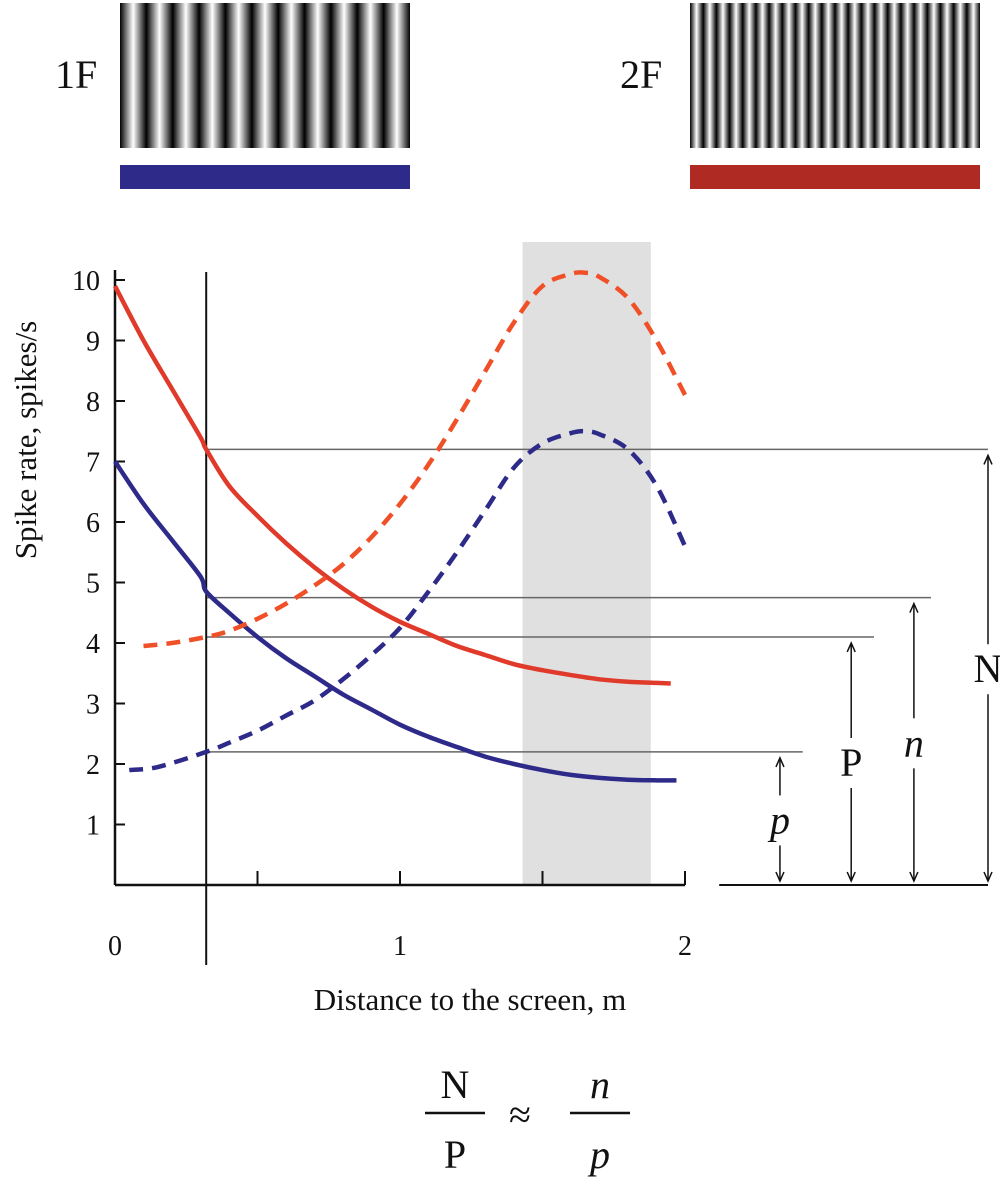 This screenshot has height=1187, width=1000. What do you see at coordinates (859, 669) in the screenshot?
I see `brackets: p P n N` at bounding box center [859, 669].